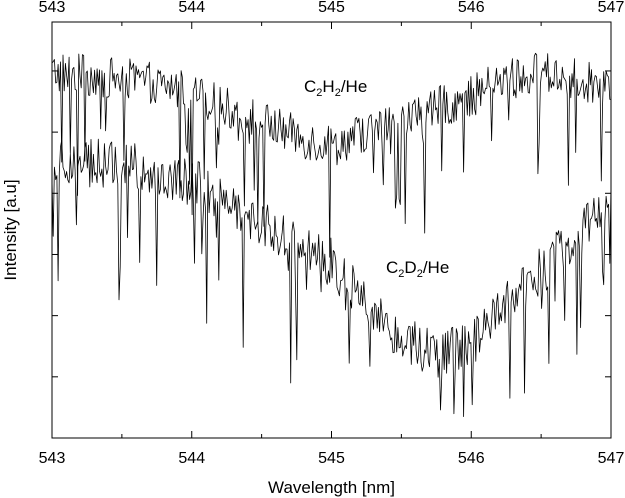 The image size is (625, 498). What do you see at coordinates (611, 8) in the screenshot?
I see `x-tick-label-top-547: 547` at bounding box center [611, 8].